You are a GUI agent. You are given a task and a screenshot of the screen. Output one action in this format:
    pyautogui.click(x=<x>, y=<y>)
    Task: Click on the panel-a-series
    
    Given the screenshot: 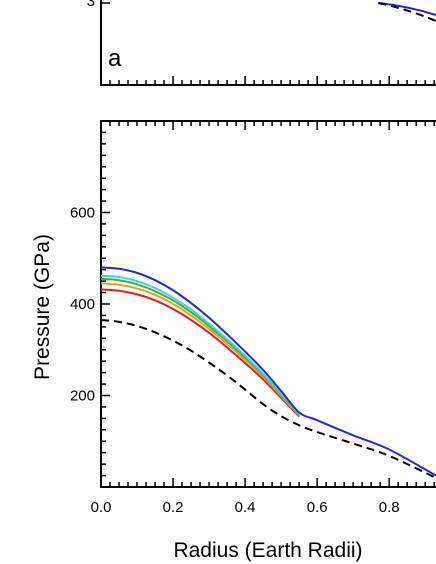 What is the action you would take?
    pyautogui.click(x=407, y=12)
    